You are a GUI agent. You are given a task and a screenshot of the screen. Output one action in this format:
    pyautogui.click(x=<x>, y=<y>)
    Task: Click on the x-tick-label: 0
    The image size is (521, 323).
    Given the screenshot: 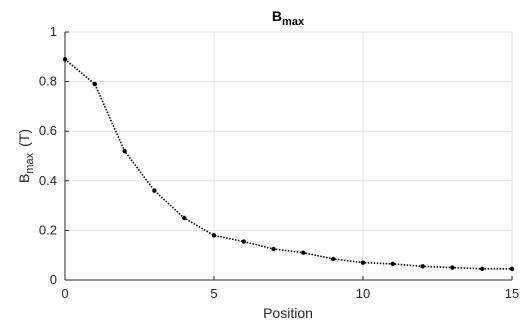 What is the action you would take?
    pyautogui.click(x=64, y=293)
    